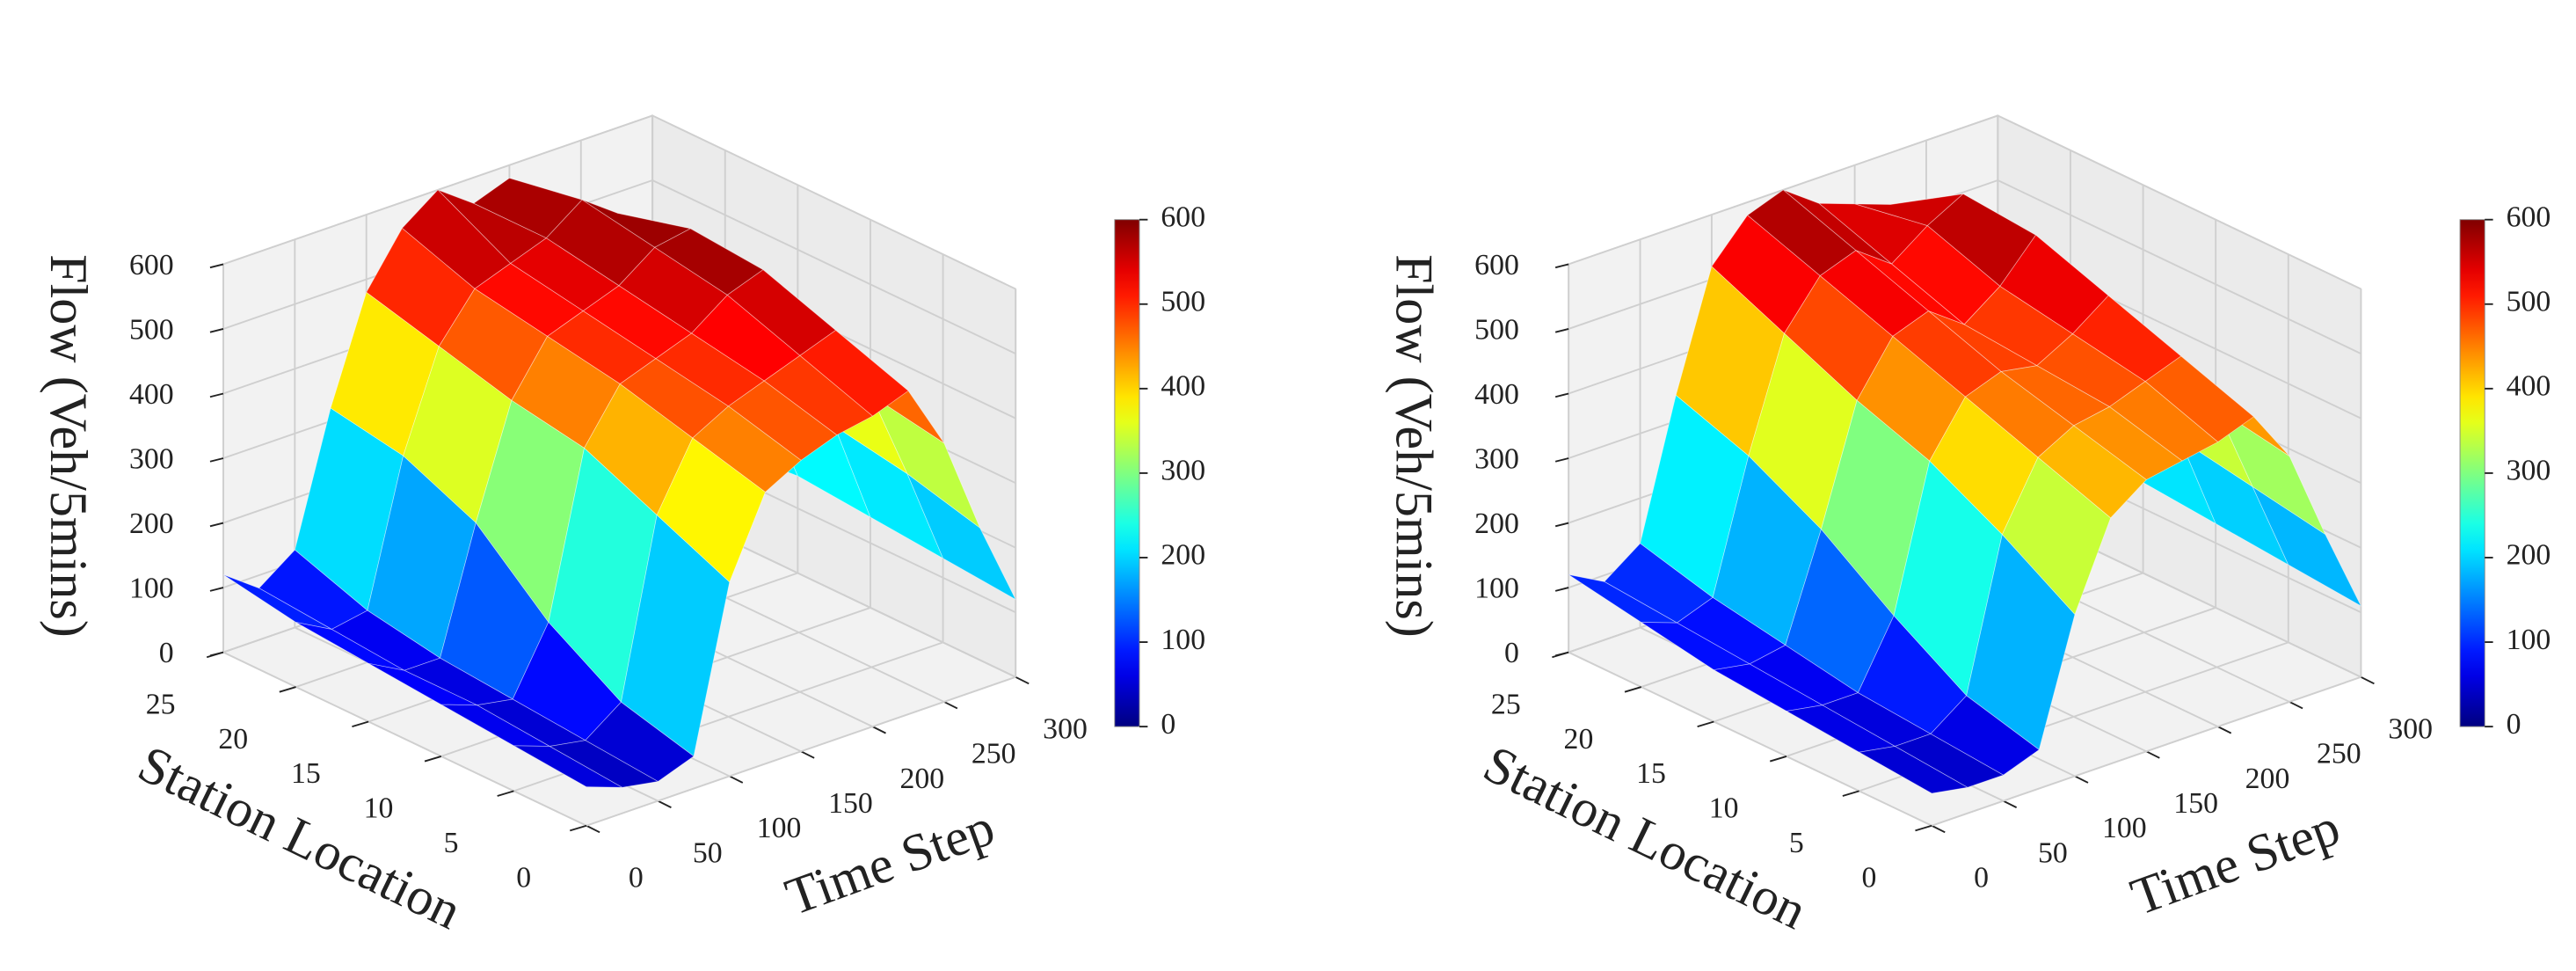  What do you see at coordinates (1496, 459) in the screenshot?
I see `z-tick-label: 300` at bounding box center [1496, 459].